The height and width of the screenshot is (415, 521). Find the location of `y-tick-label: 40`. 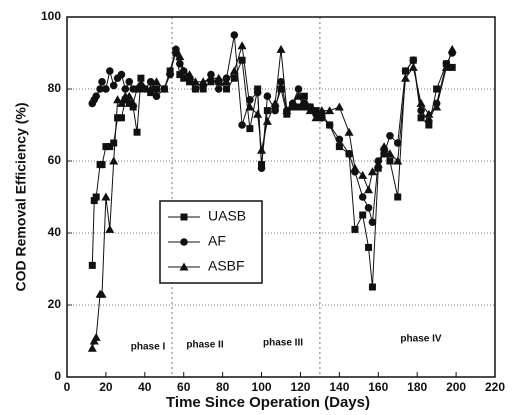

y-tick-label: 40 is located at coordinates (55, 232).